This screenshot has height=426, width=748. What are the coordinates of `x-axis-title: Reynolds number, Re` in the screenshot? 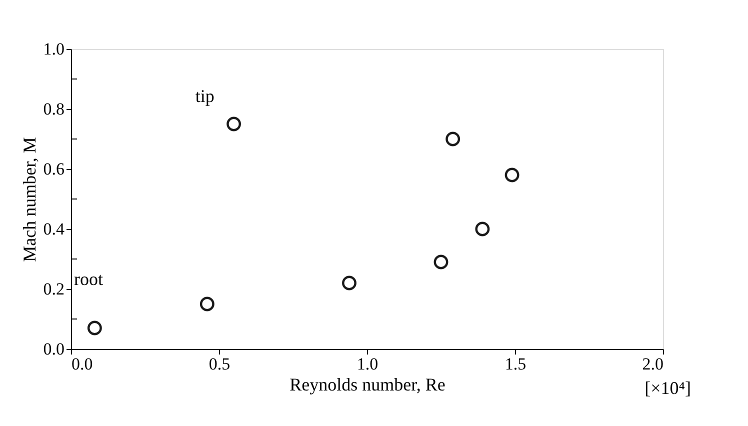 It's located at (368, 384).